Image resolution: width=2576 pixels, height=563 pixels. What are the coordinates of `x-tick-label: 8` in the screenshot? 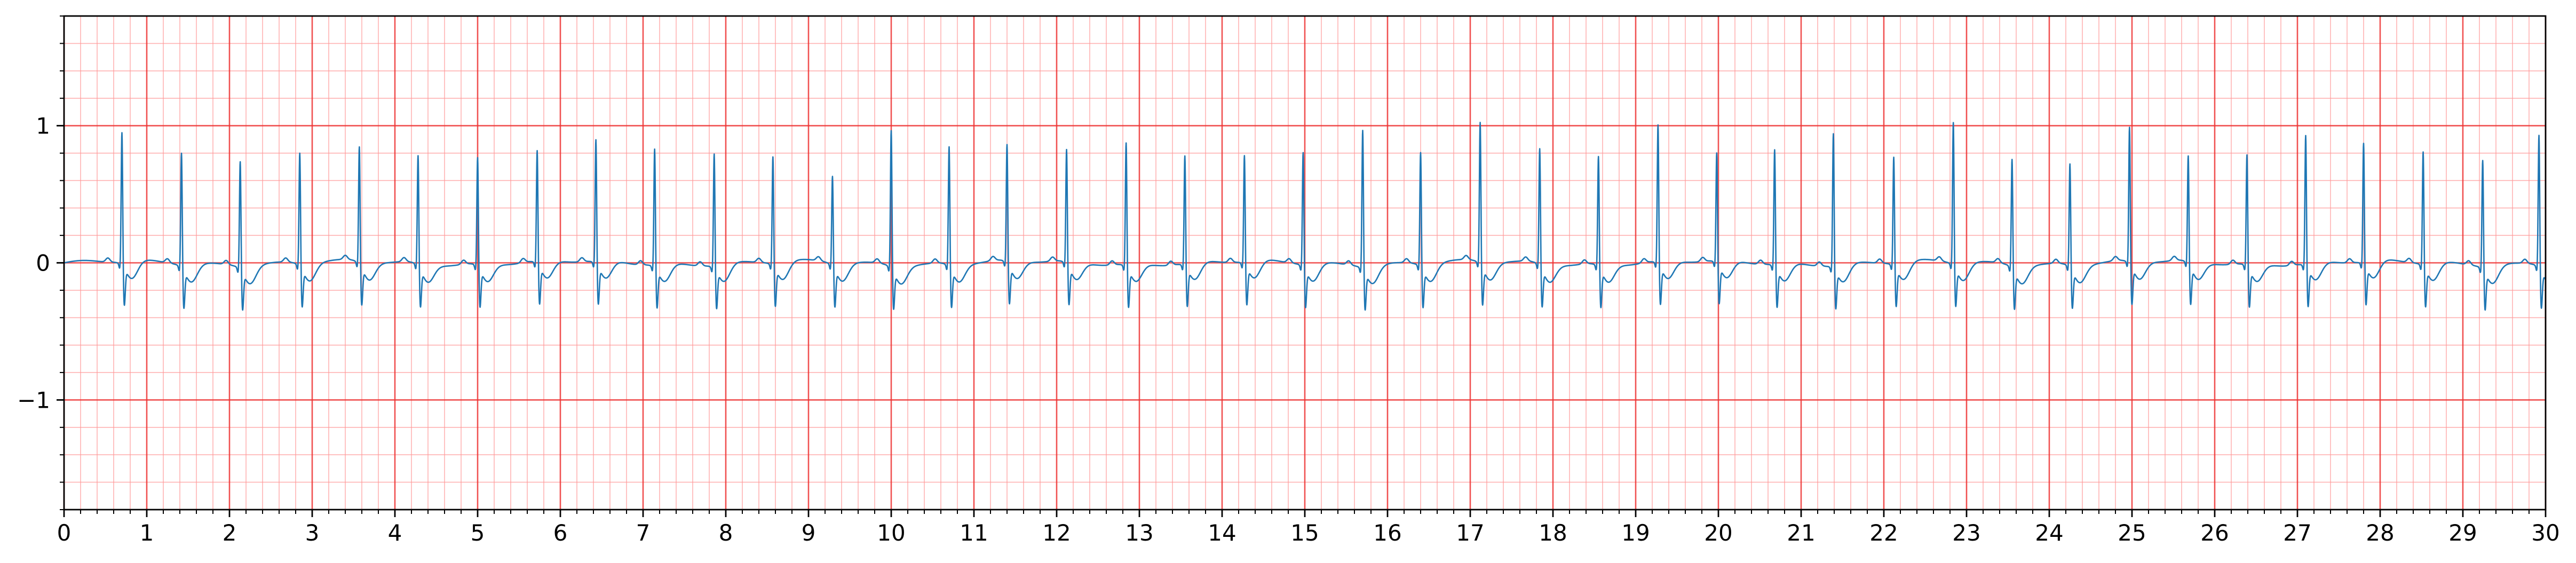 It's located at (726, 533).